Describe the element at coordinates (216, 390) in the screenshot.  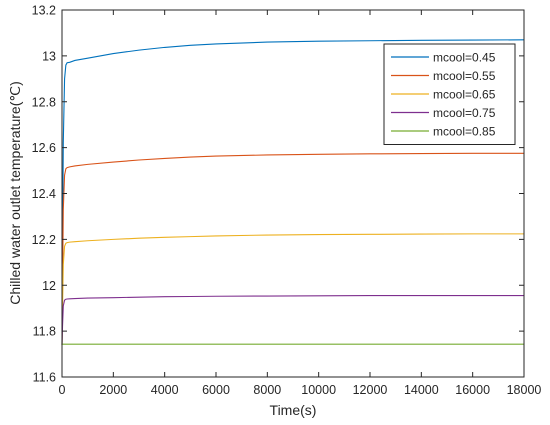
I see `x-tick-label: 6000` at that location.